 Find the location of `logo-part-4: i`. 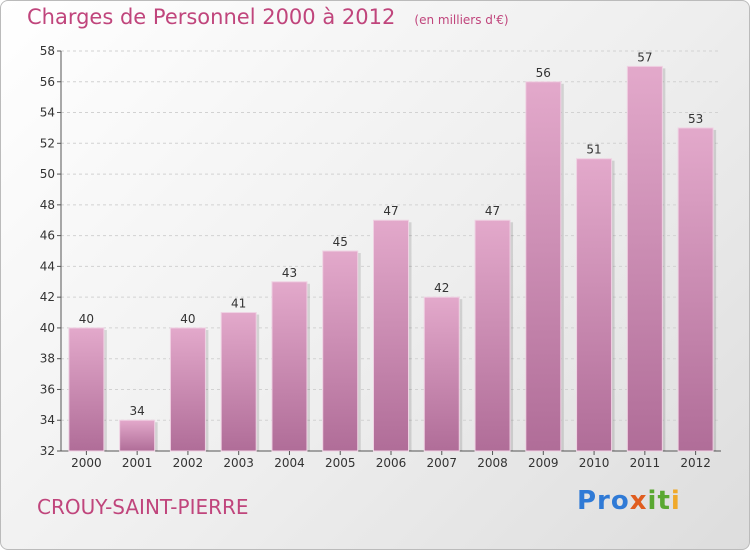

logo-part-4: i is located at coordinates (675, 501).